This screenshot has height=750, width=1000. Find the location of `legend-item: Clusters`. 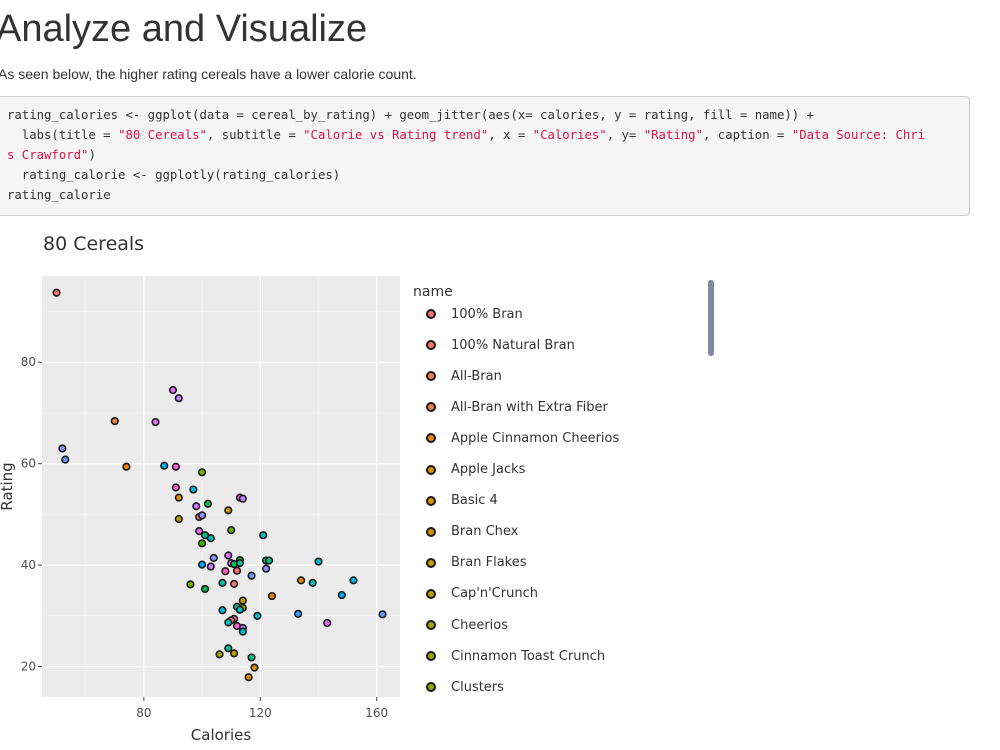

legend-item: Clusters is located at coordinates (465, 687).